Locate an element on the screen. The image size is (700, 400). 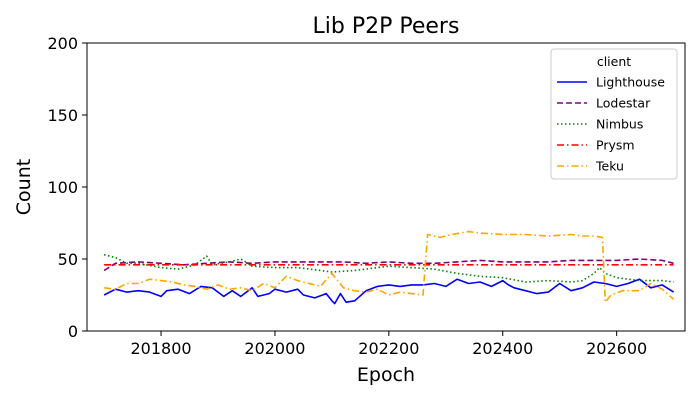
chart-title: Lib P2P Peers is located at coordinates (386, 26).